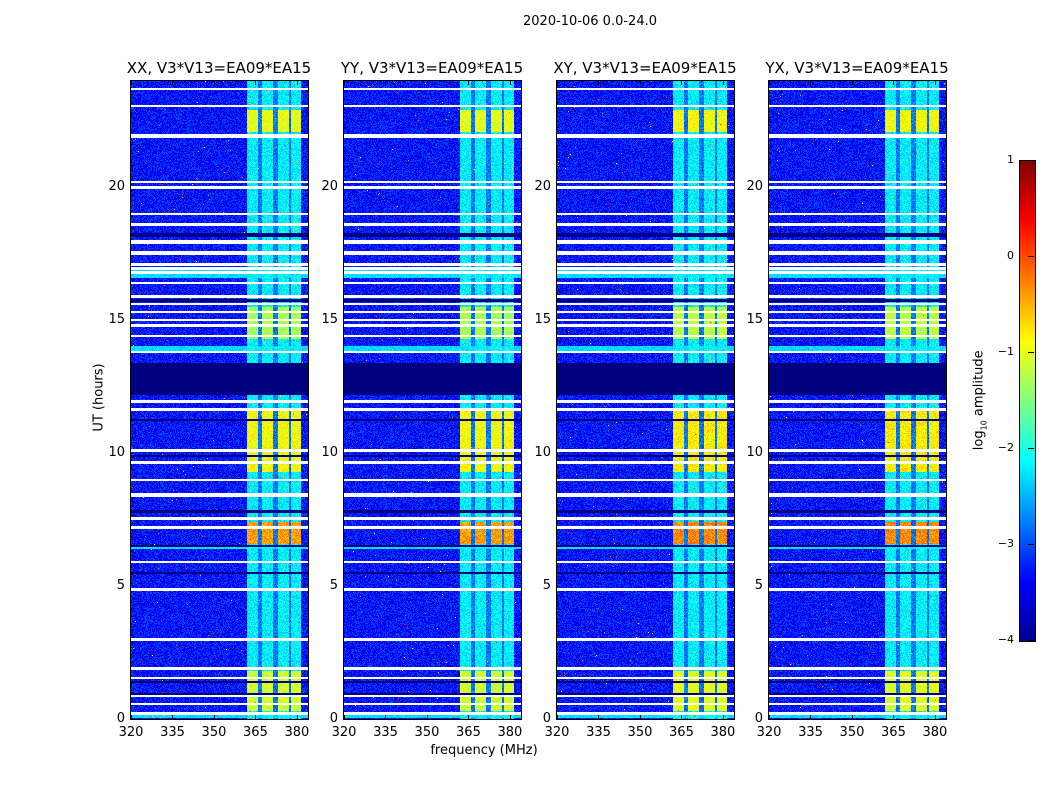 The height and width of the screenshot is (800, 1050). Describe the element at coordinates (590, 21) in the screenshot. I see `figure-title: 2020-10-06 0.0-24.0` at that location.